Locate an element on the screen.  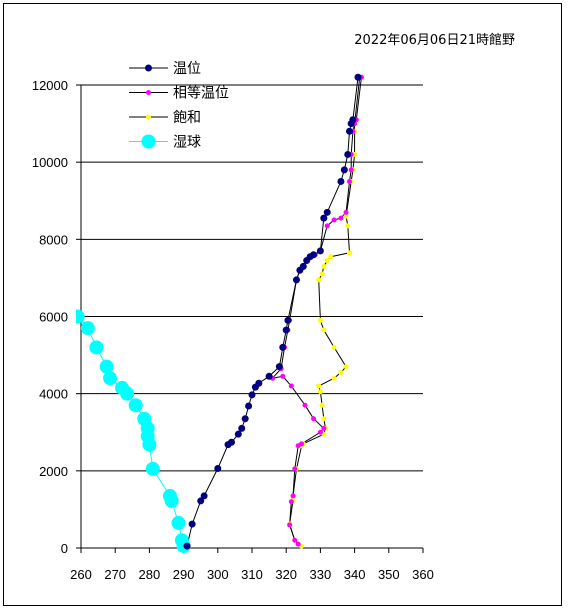
x-tick-label-290: 290 is located at coordinates (184, 574).